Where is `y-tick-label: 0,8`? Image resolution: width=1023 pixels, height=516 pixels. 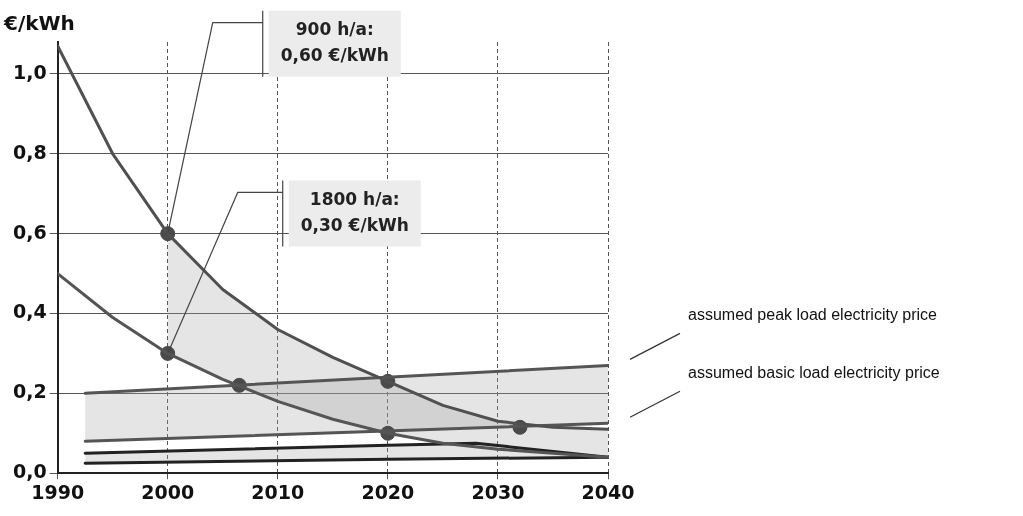 y-tick-label: 0,8 is located at coordinates (29, 151).